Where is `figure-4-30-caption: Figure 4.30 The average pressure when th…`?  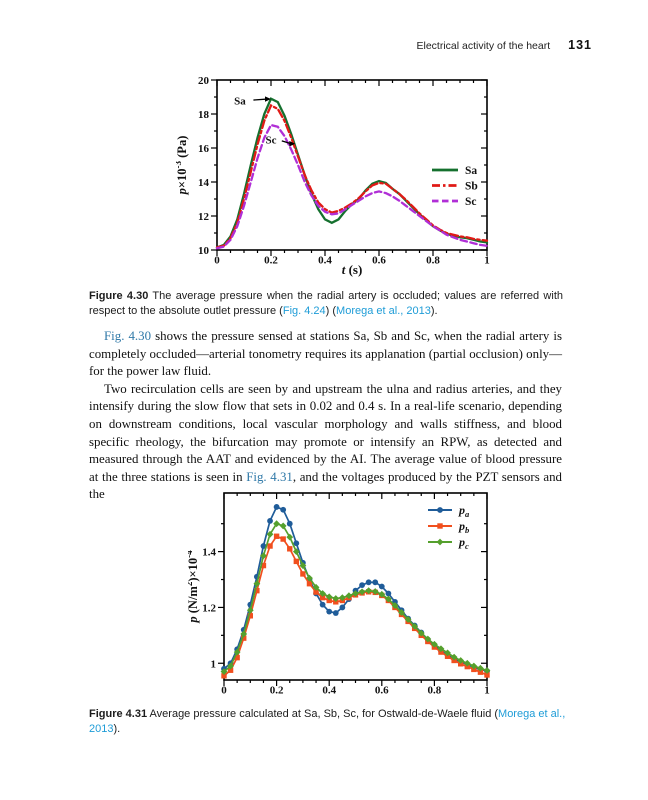
figure-4-30-caption: Figure 4.30 The average pressure when th… is located at coordinates (326, 303).